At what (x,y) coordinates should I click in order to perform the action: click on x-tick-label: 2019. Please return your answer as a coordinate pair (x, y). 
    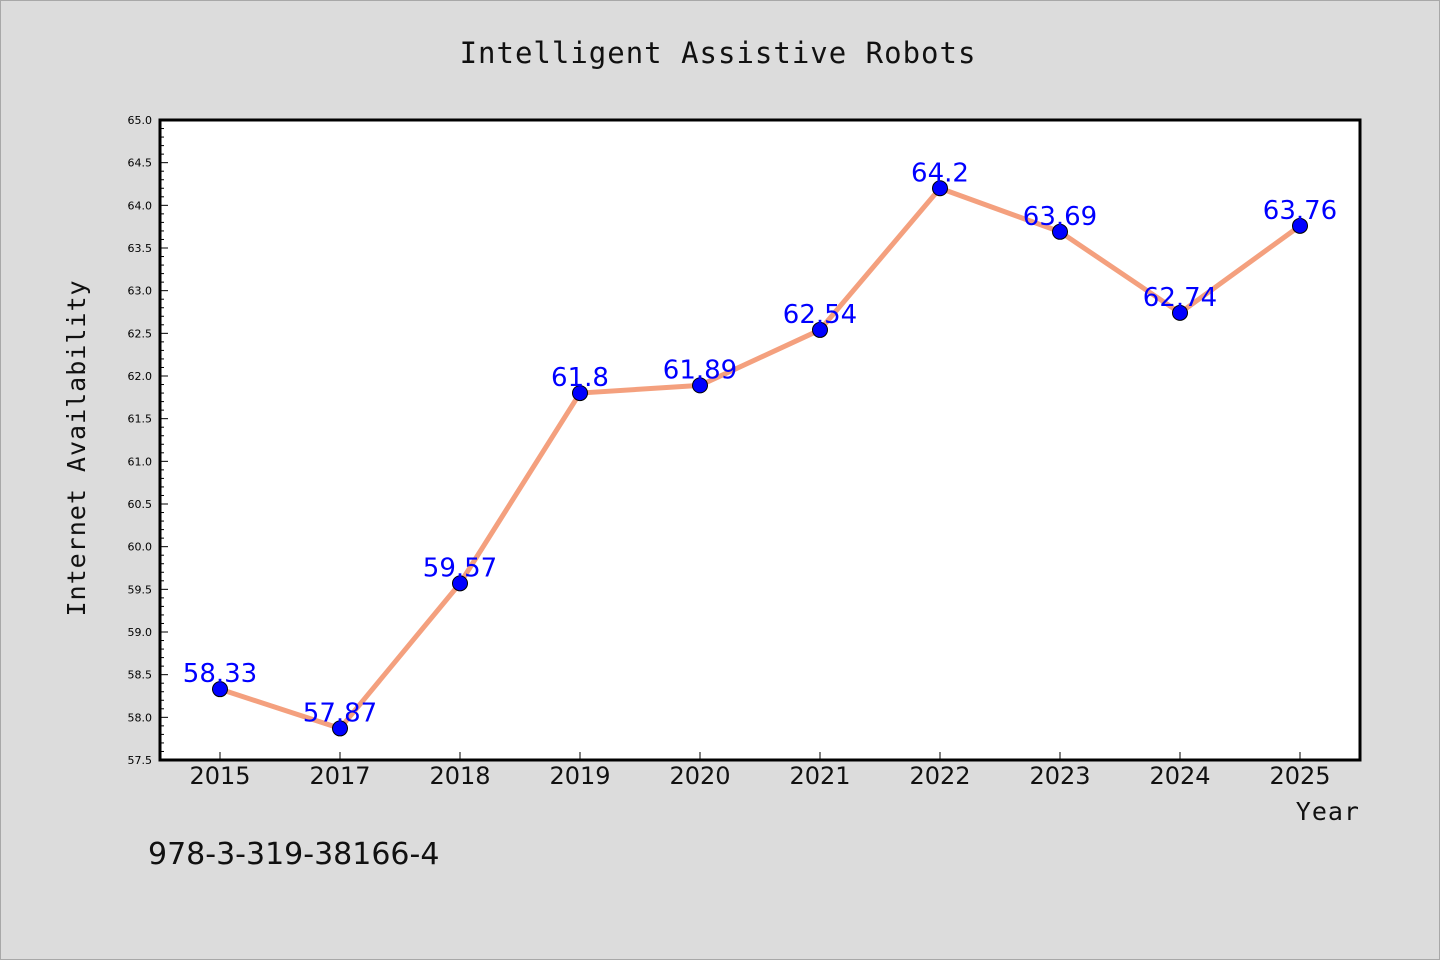
    Looking at the image, I should click on (579, 776).